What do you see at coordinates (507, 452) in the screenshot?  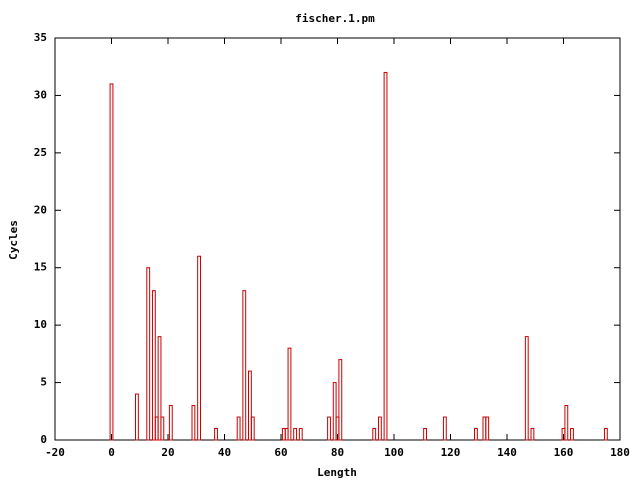 I see `x-tick-label: 140` at bounding box center [507, 452].